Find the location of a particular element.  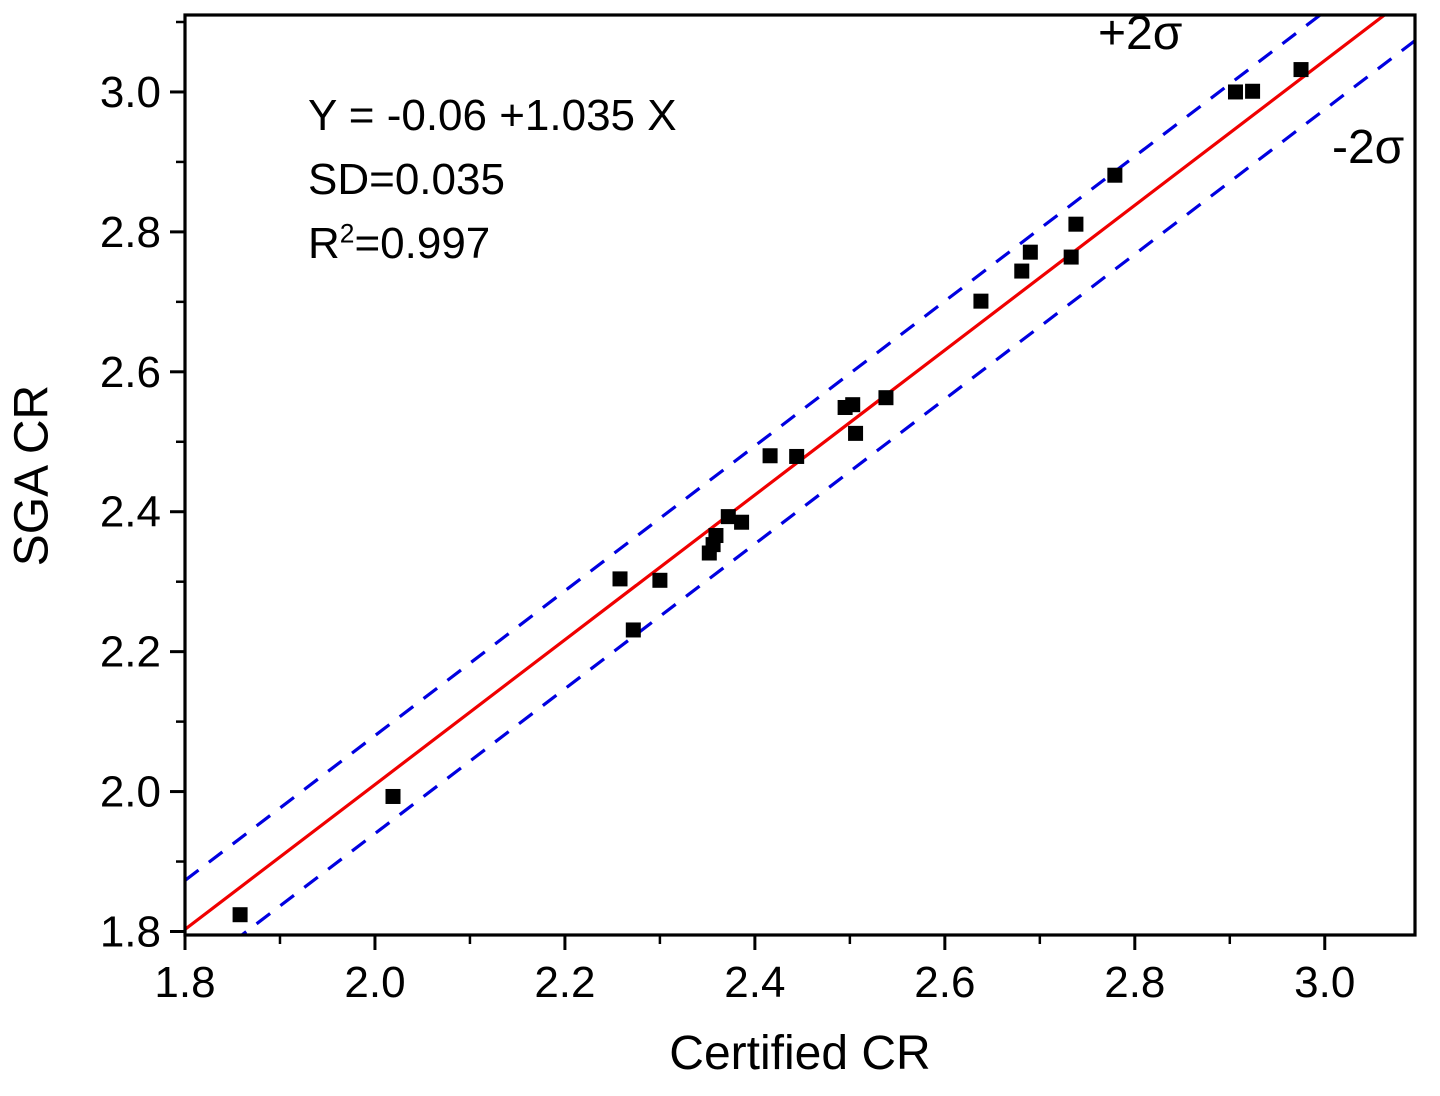

y-tick-label: 3.0 is located at coordinates (130, 92).